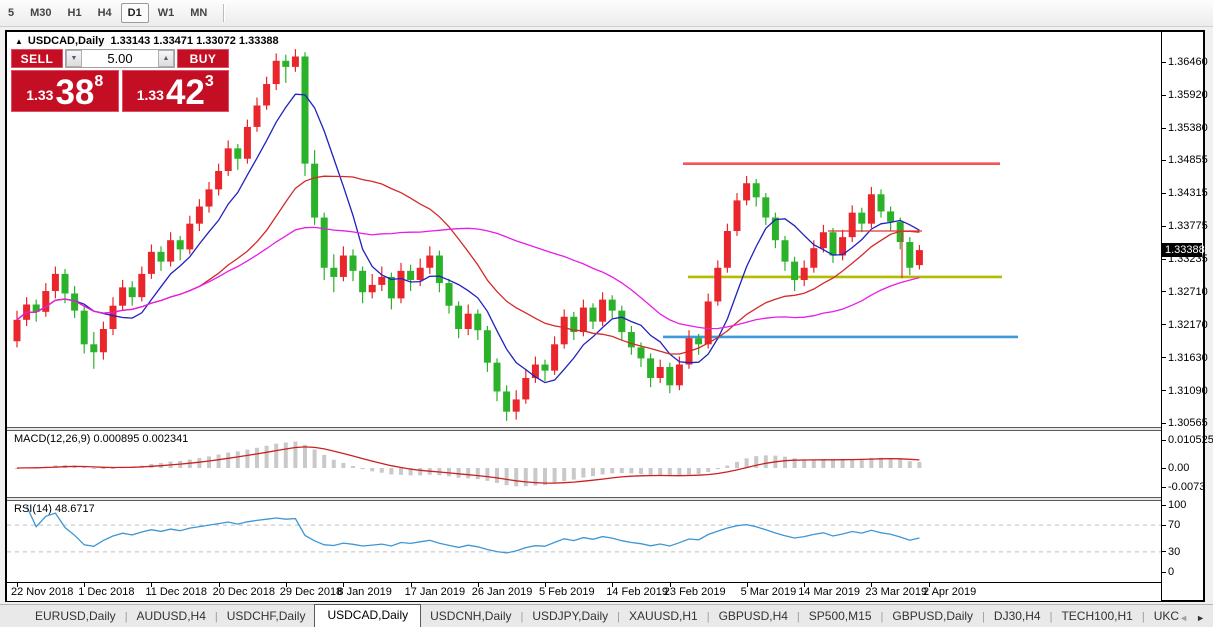  Describe the element at coordinates (199, 13) in the screenshot. I see `timeframe-button-MN: MN` at that location.